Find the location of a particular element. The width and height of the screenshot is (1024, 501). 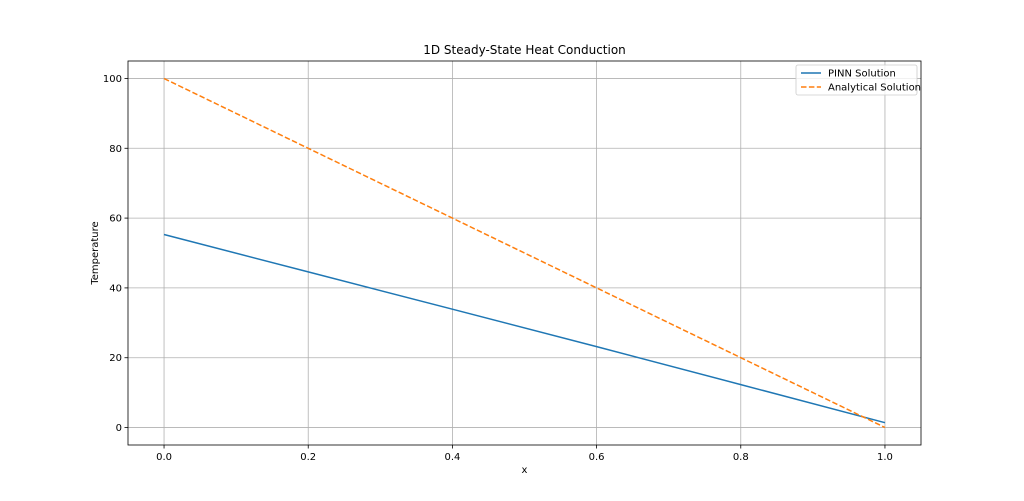

legend-label-1: Analytical Solution is located at coordinates (874, 88).